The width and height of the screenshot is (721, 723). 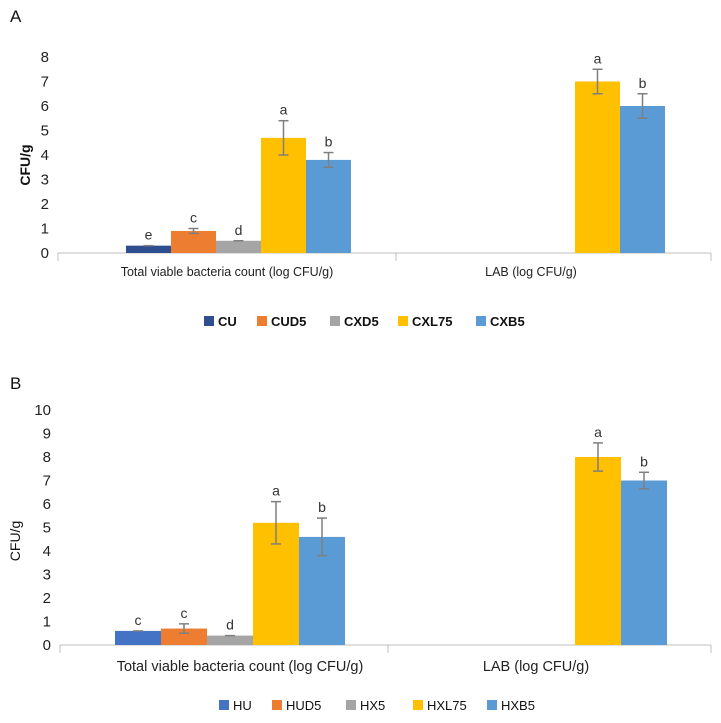 What do you see at coordinates (227, 321) in the screenshot?
I see `legend-label-cu: CU` at bounding box center [227, 321].